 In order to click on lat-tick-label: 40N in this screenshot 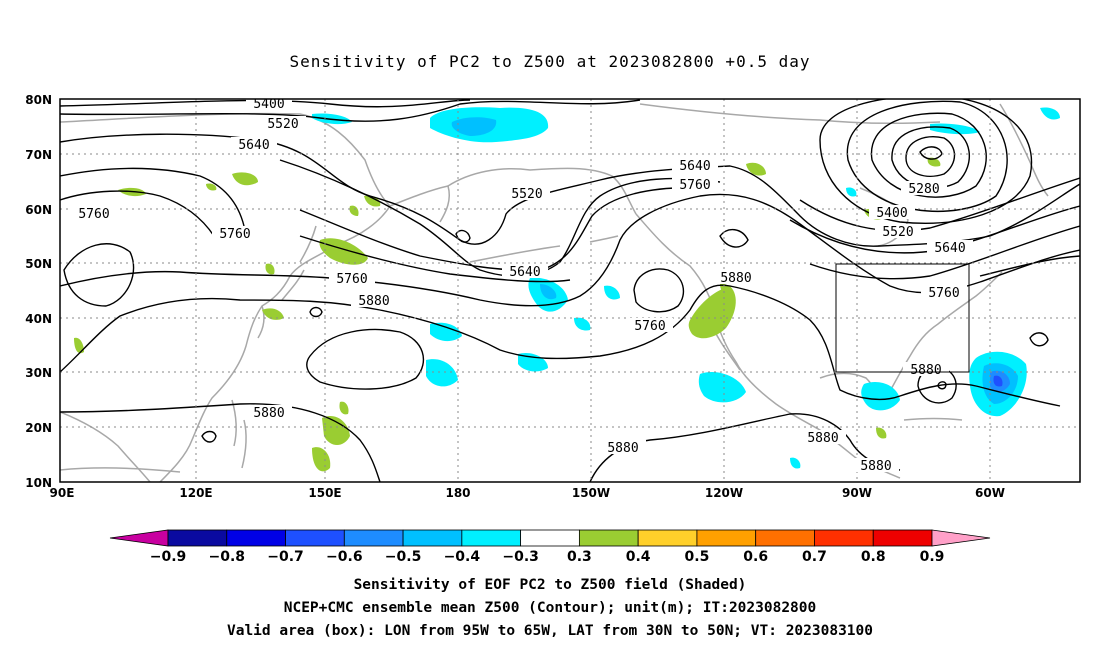, I will do `click(38, 319)`.